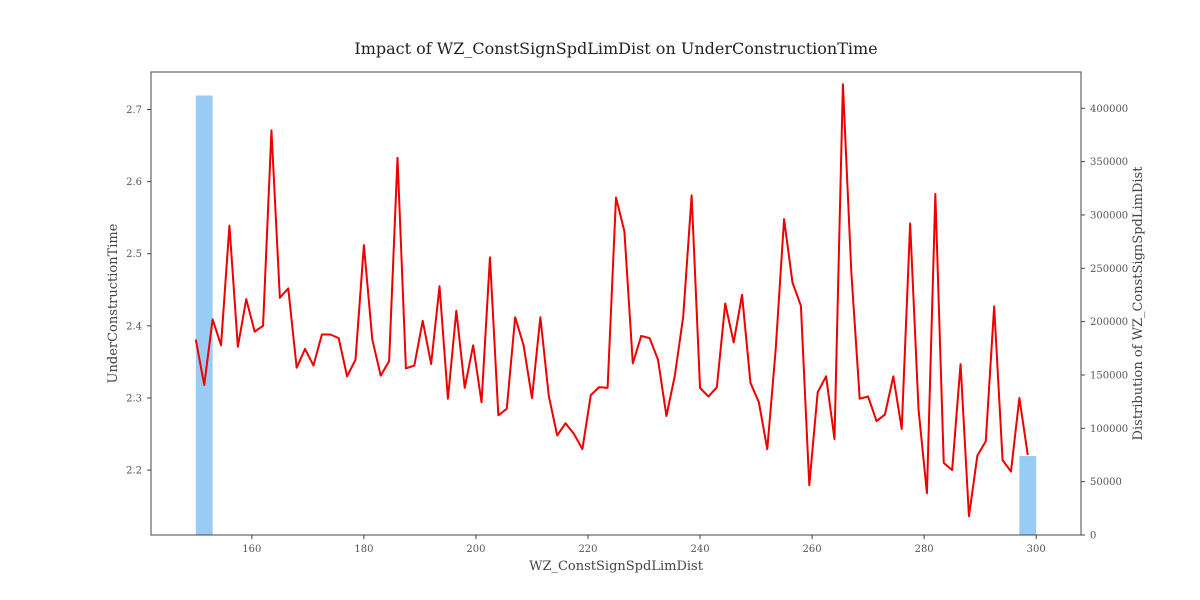 The image size is (1200, 600). Describe the element at coordinates (1093, 536) in the screenshot. I see `y2-tick-label-0: 0` at that location.